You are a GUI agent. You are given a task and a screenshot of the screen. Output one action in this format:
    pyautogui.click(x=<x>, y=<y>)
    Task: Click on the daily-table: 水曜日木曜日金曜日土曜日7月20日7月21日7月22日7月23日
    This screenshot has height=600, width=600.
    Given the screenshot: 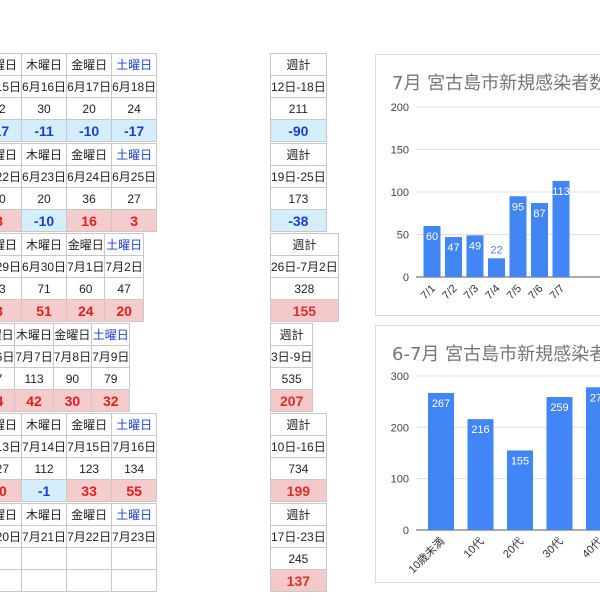 What is the action you would take?
    pyautogui.click(x=79, y=547)
    